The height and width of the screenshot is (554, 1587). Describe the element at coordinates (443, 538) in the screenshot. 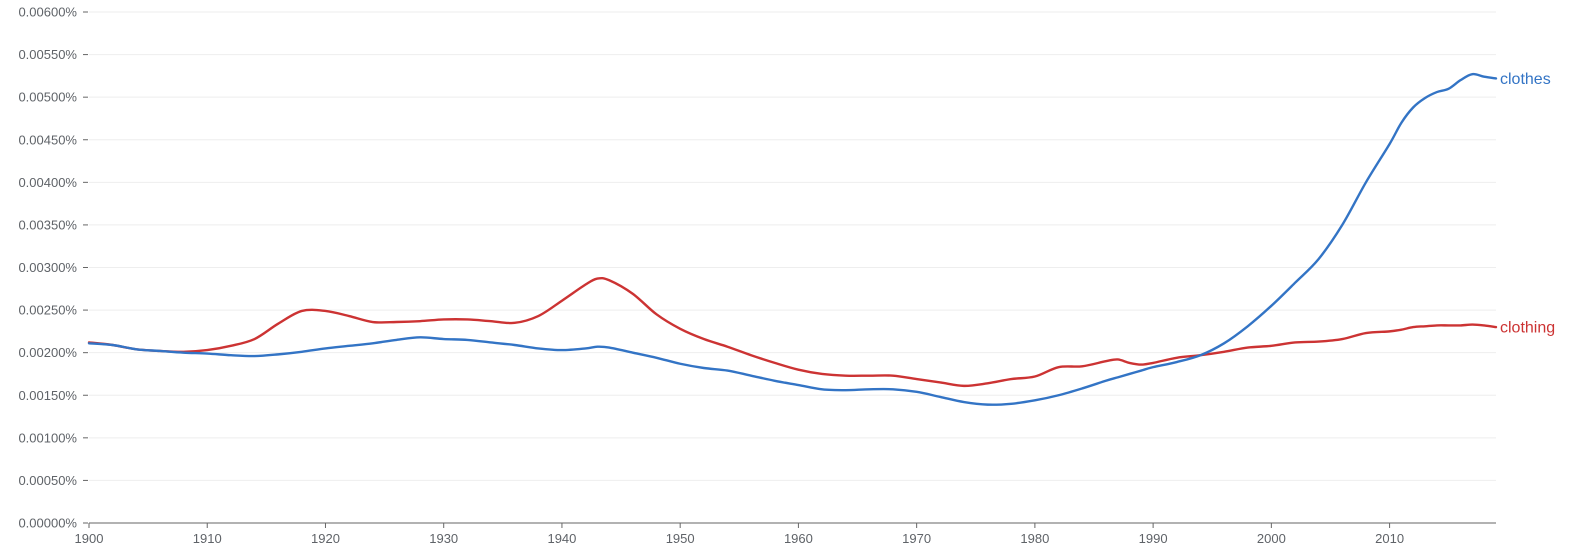

I see `x-tick-label: 1930` at that location.